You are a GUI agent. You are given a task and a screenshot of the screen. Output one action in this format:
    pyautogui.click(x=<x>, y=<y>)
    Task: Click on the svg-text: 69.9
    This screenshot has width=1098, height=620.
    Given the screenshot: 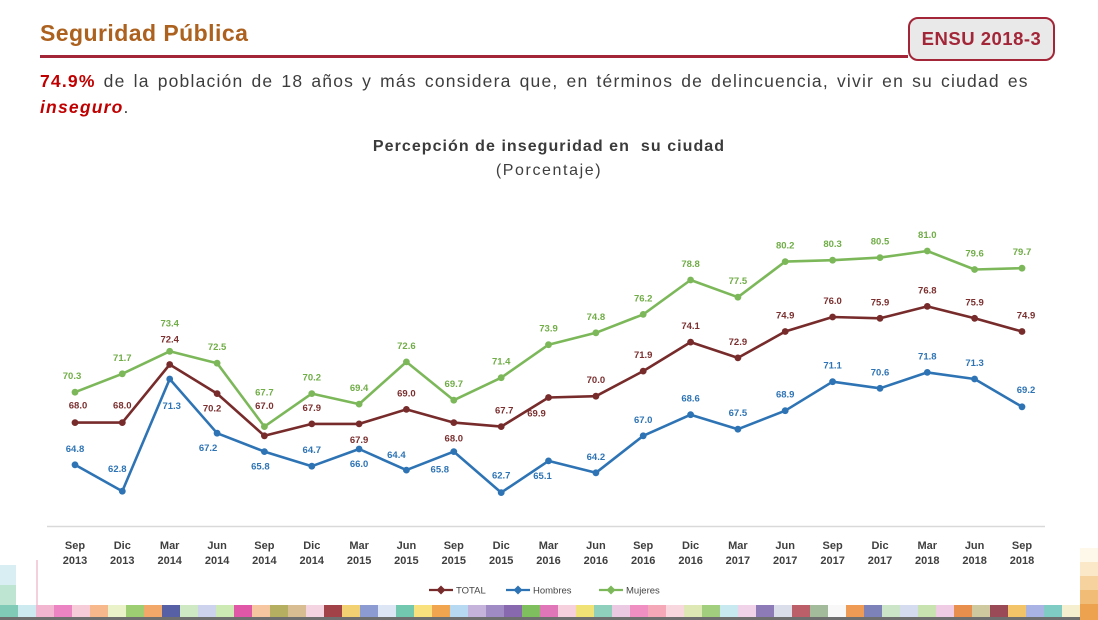 What is the action you would take?
    pyautogui.click(x=536, y=414)
    